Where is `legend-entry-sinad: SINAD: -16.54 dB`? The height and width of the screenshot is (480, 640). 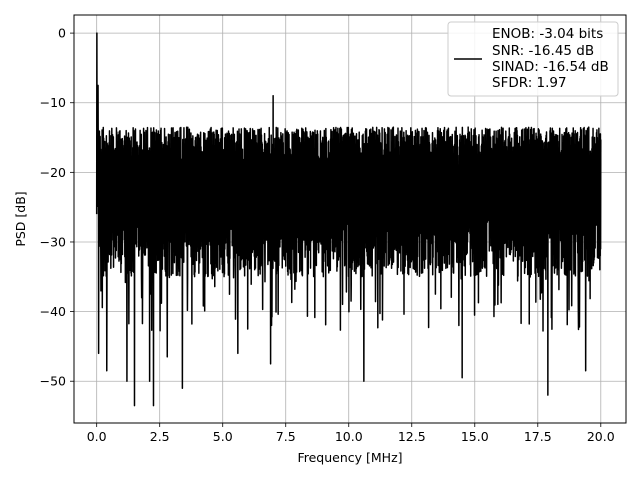 legend-entry-sinad: SINAD: -16.54 dB is located at coordinates (550, 67).